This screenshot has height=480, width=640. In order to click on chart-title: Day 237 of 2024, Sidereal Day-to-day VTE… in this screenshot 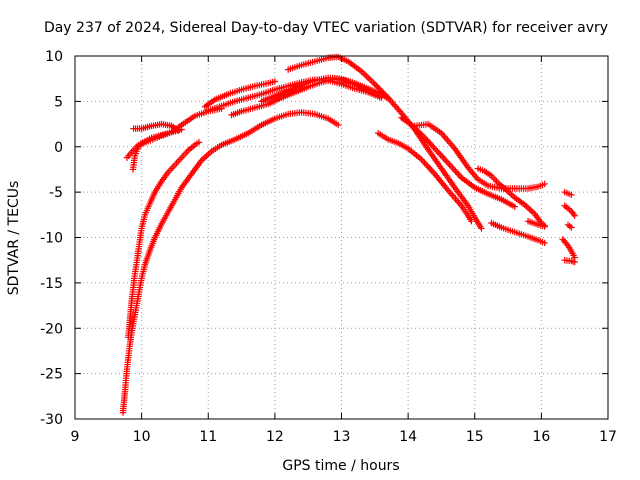, I will do `click(326, 28)`.